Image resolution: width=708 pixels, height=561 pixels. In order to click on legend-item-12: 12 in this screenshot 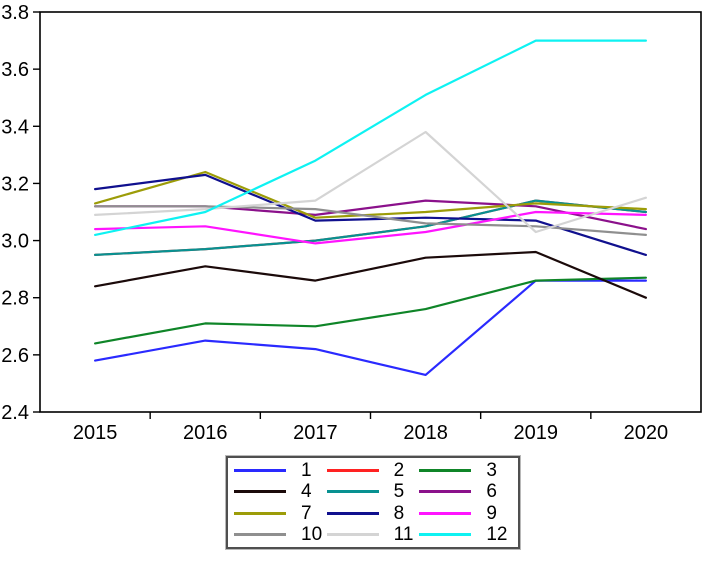, I will do `click(465, 534)`.